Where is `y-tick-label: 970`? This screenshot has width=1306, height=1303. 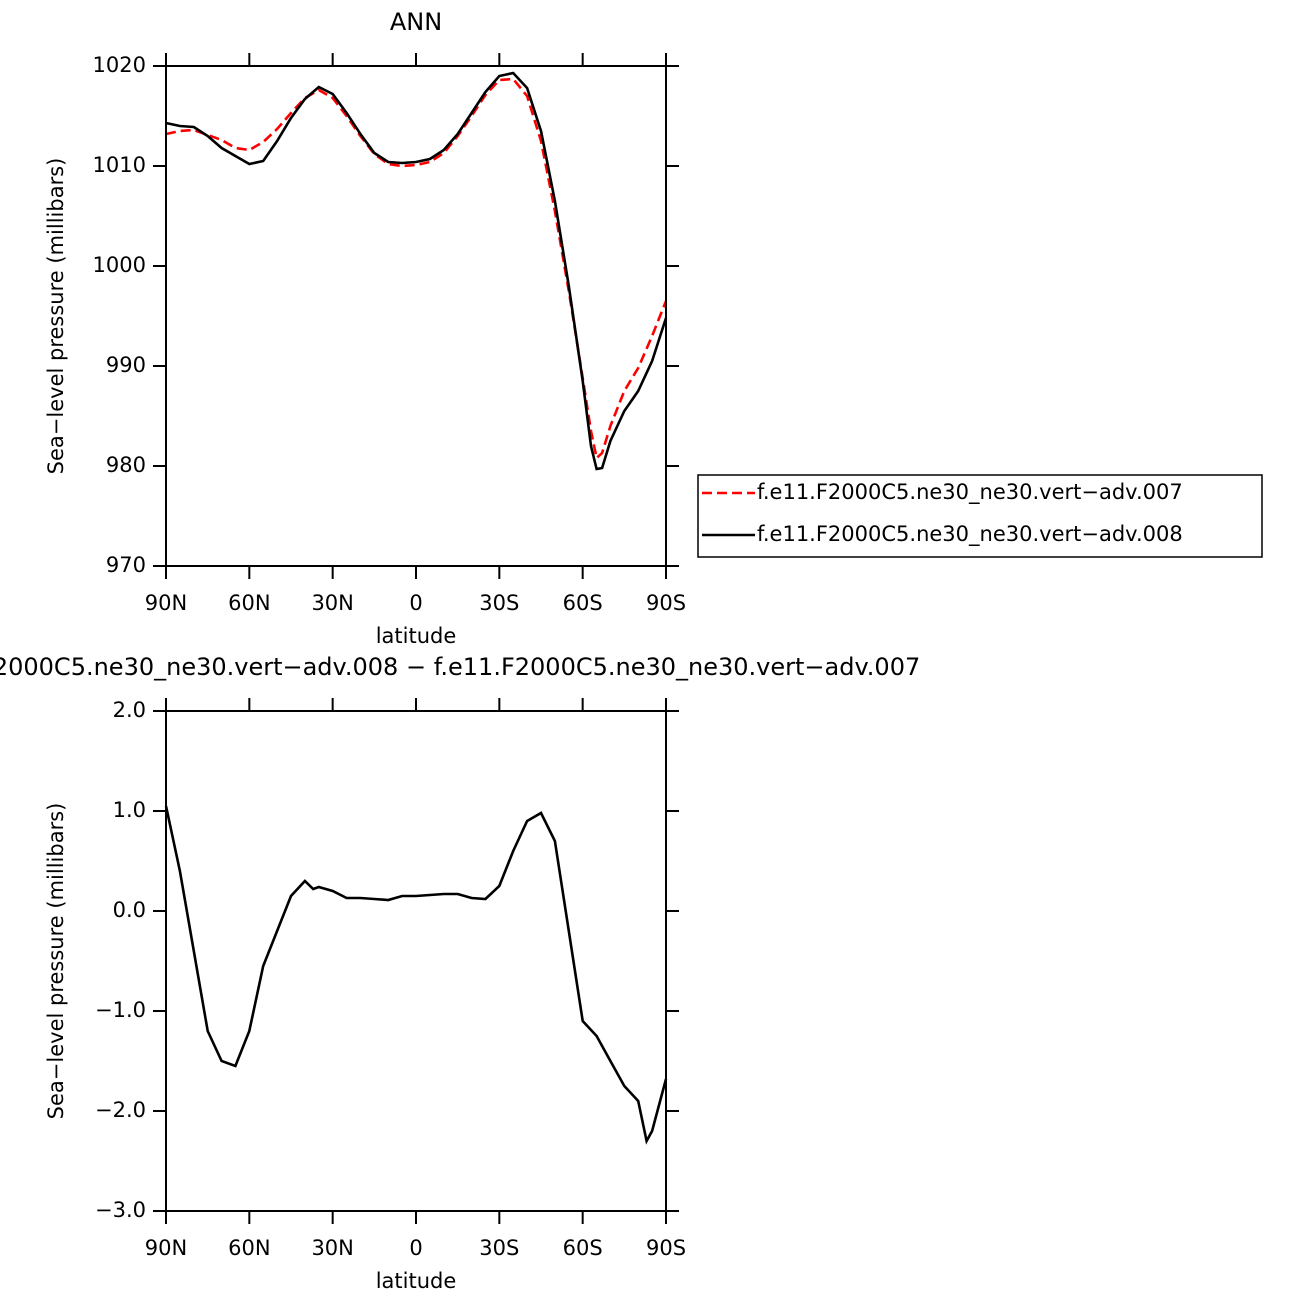 y-tick-label: 970 is located at coordinates (126, 565).